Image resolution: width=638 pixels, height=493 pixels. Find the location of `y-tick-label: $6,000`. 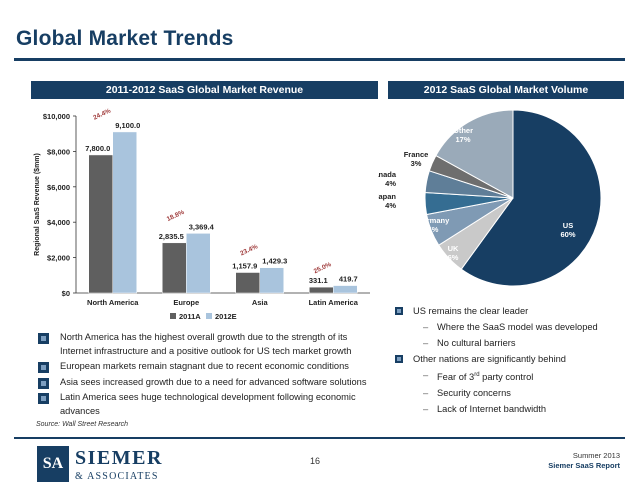

y-tick-label: $6,000 is located at coordinates (58, 187).